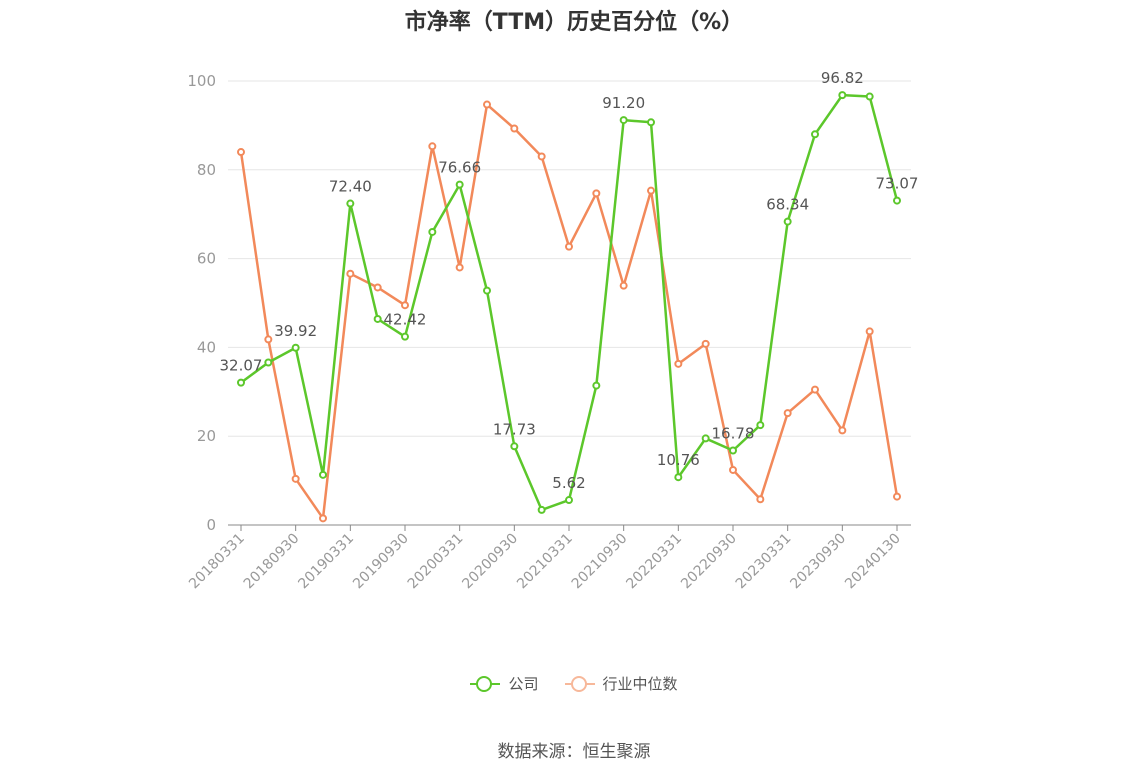  What do you see at coordinates (206, 347) in the screenshot?
I see `y-tick-label: 40` at bounding box center [206, 347].